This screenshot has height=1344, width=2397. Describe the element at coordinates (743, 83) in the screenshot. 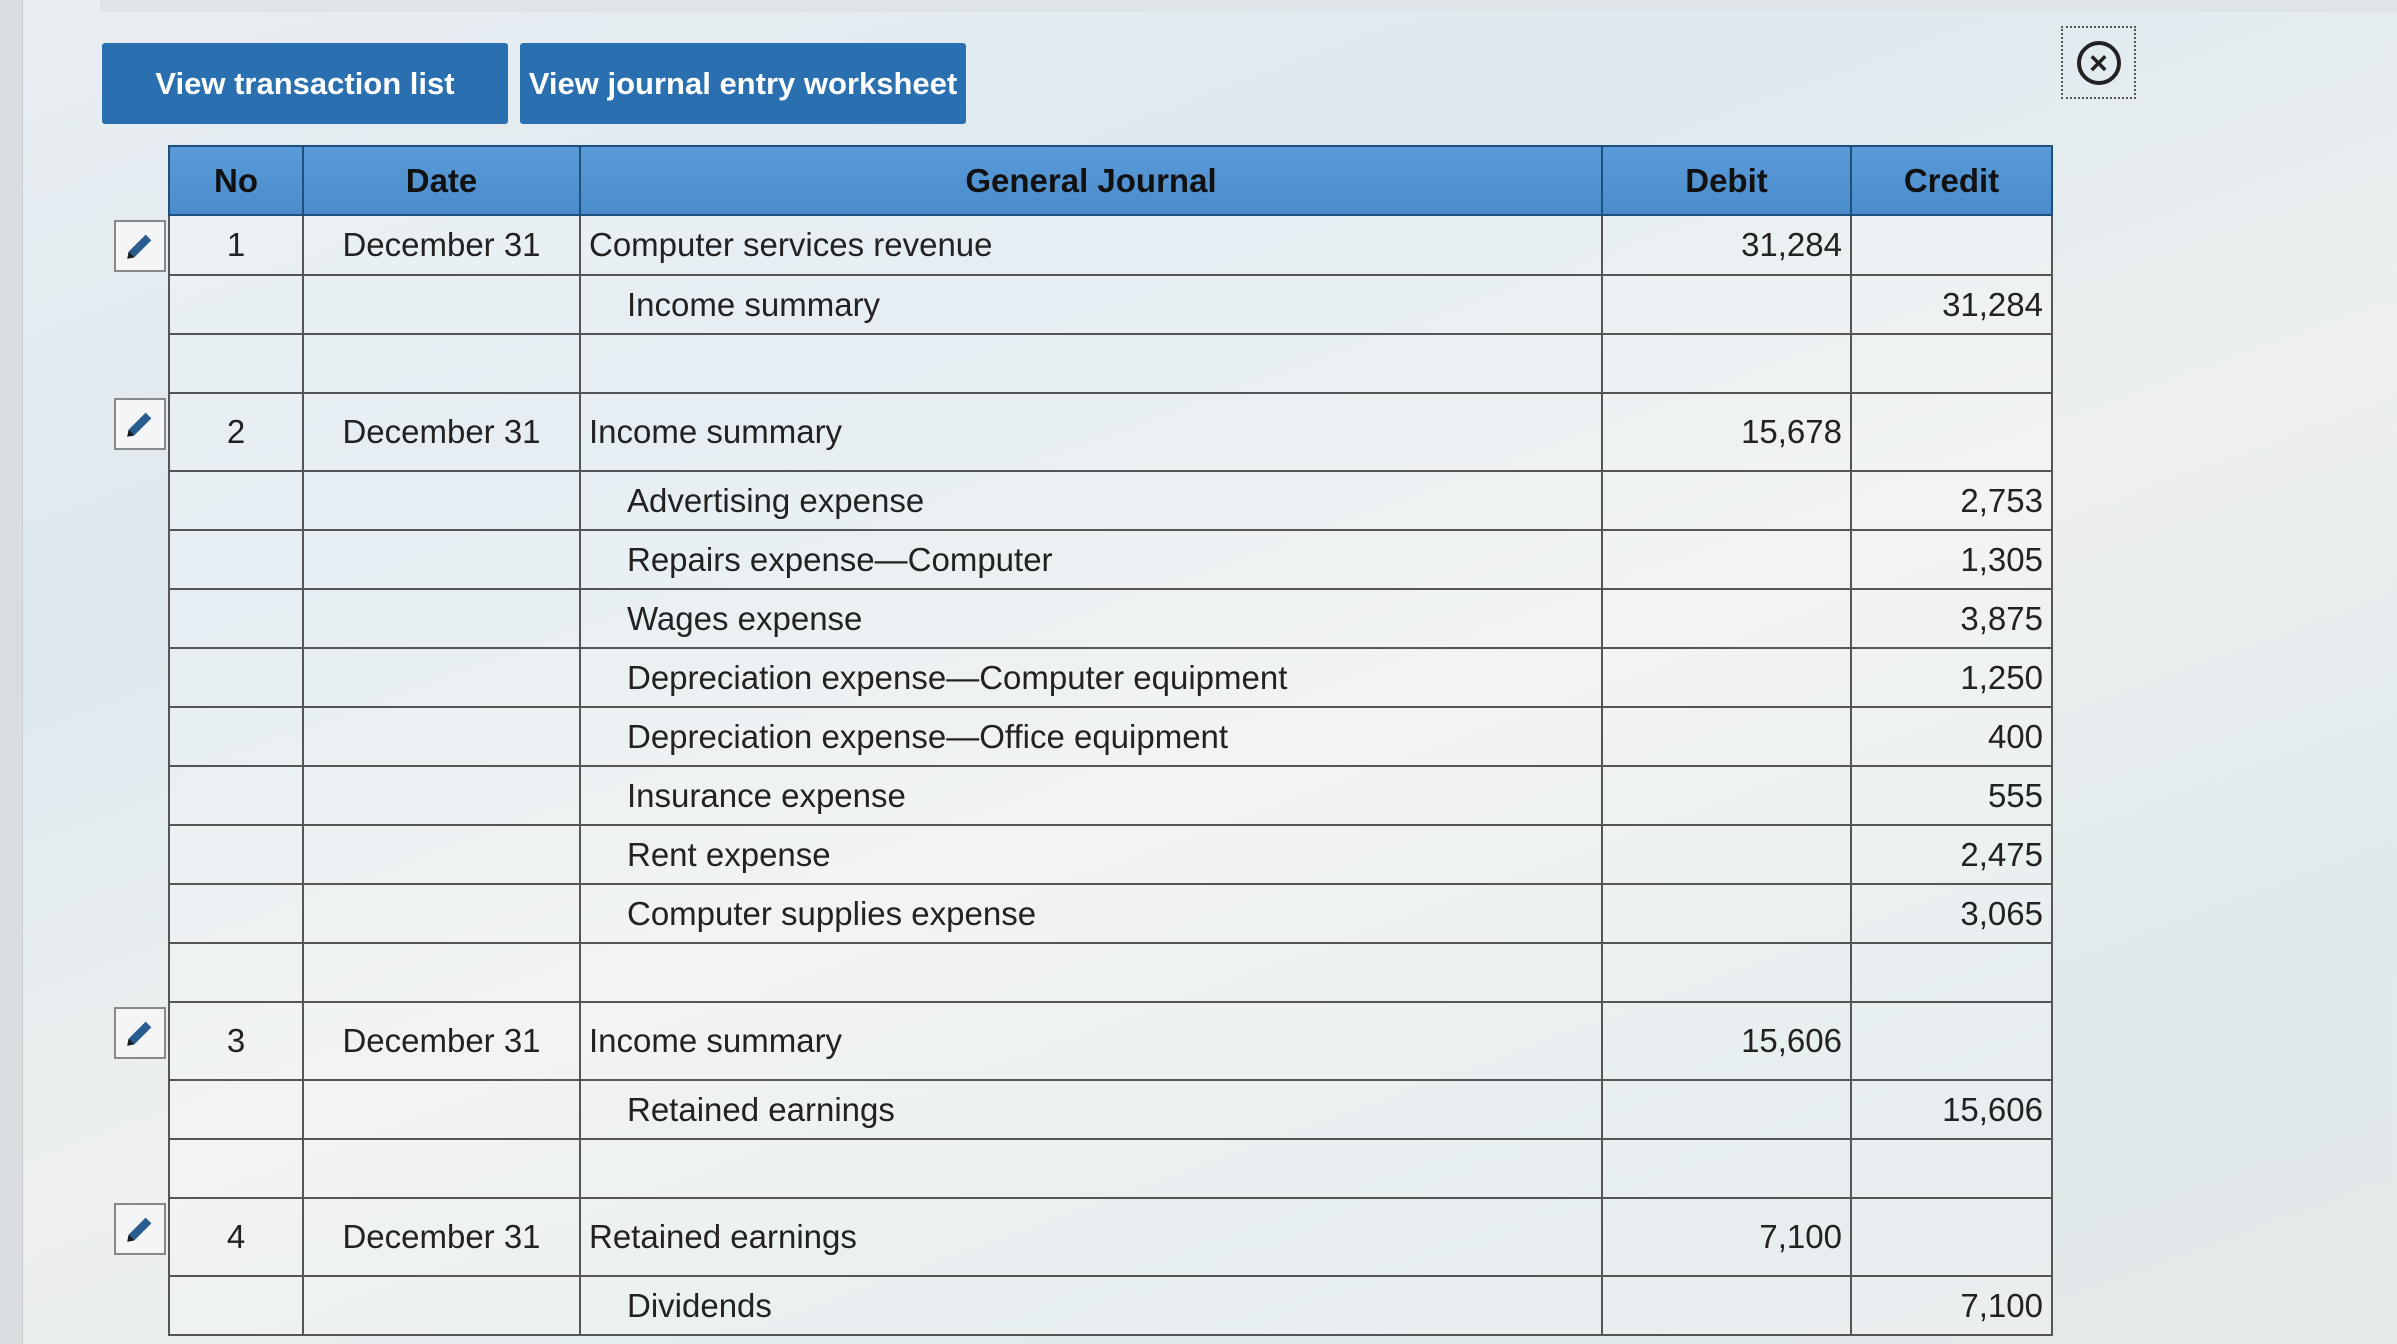

I see `view-journal-entry-worksheet-button: View journal entry worksheet` at that location.